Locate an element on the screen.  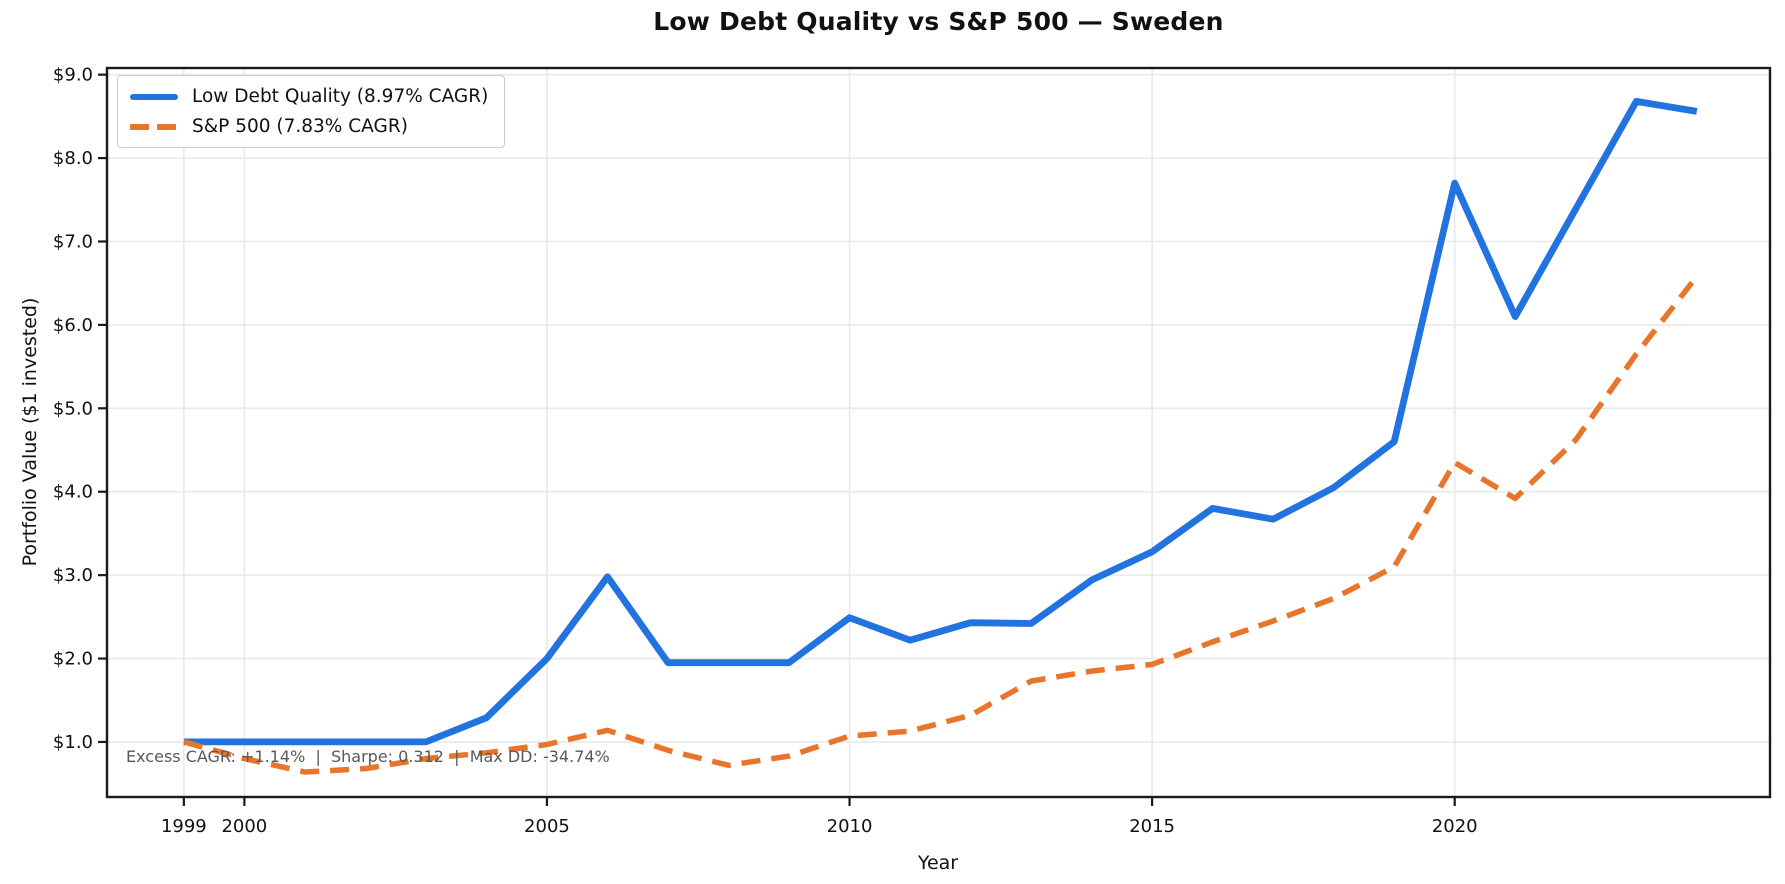
x-tick-label: 2020 is located at coordinates (1455, 826).